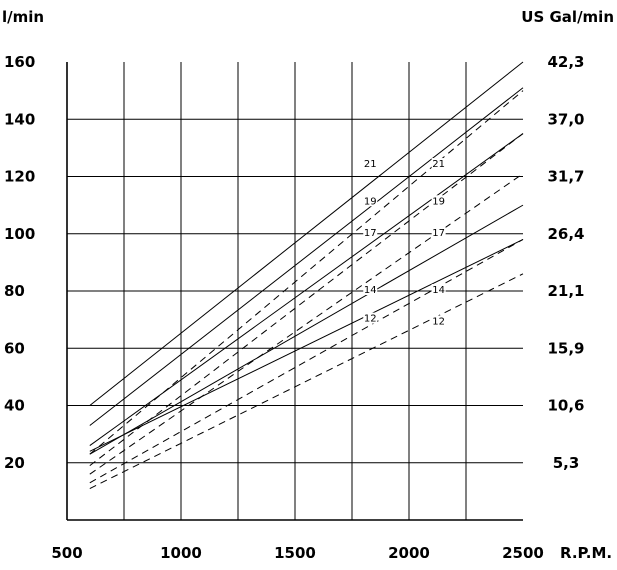 This screenshot has width=617, height=570. What do you see at coordinates (14, 291) in the screenshot?
I see `y-tick-label-left: 80` at bounding box center [14, 291].